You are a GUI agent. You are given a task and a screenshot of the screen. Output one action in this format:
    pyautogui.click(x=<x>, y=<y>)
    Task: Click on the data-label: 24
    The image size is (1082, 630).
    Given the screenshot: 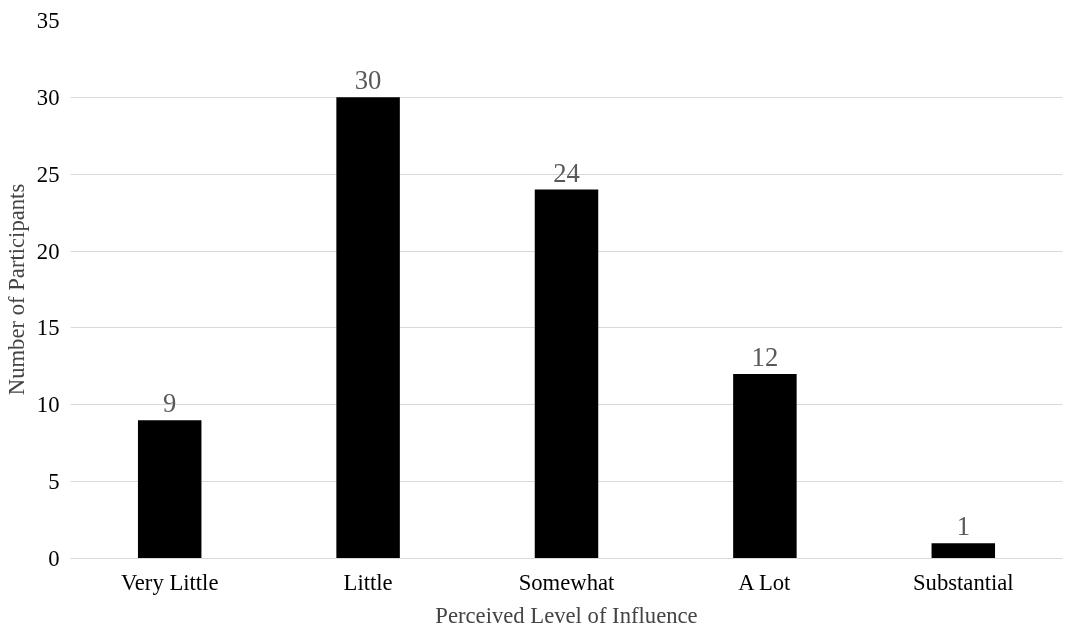 What is the action you would take?
    pyautogui.click(x=566, y=172)
    